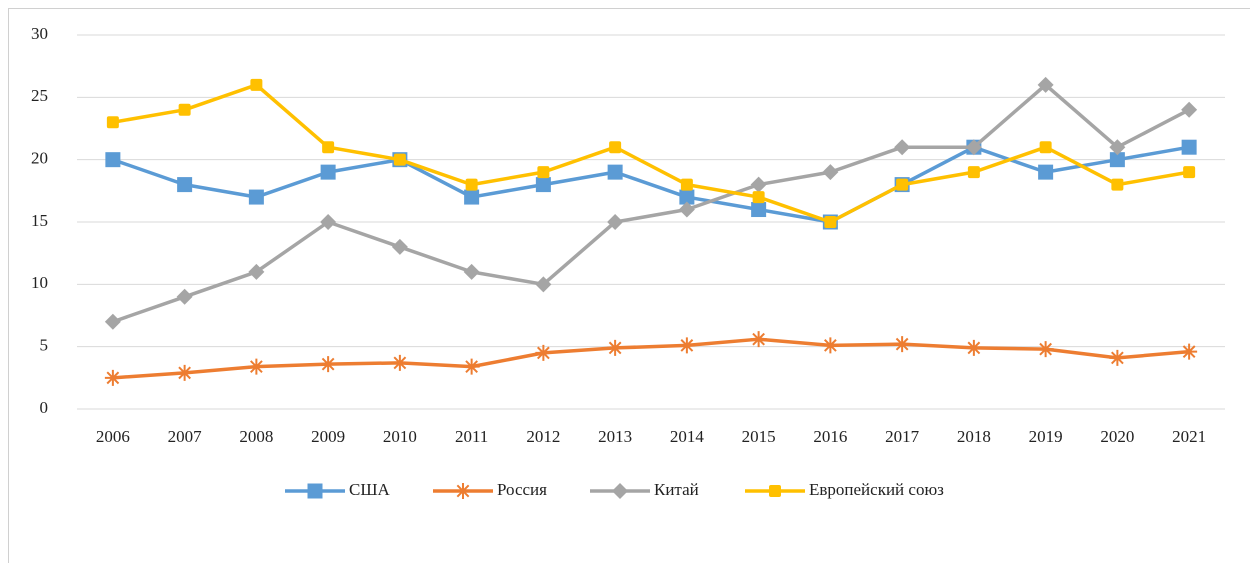 Image resolution: width=1250 pixels, height=563 pixels. I want to click on x-tick-label: 2009, so click(328, 436).